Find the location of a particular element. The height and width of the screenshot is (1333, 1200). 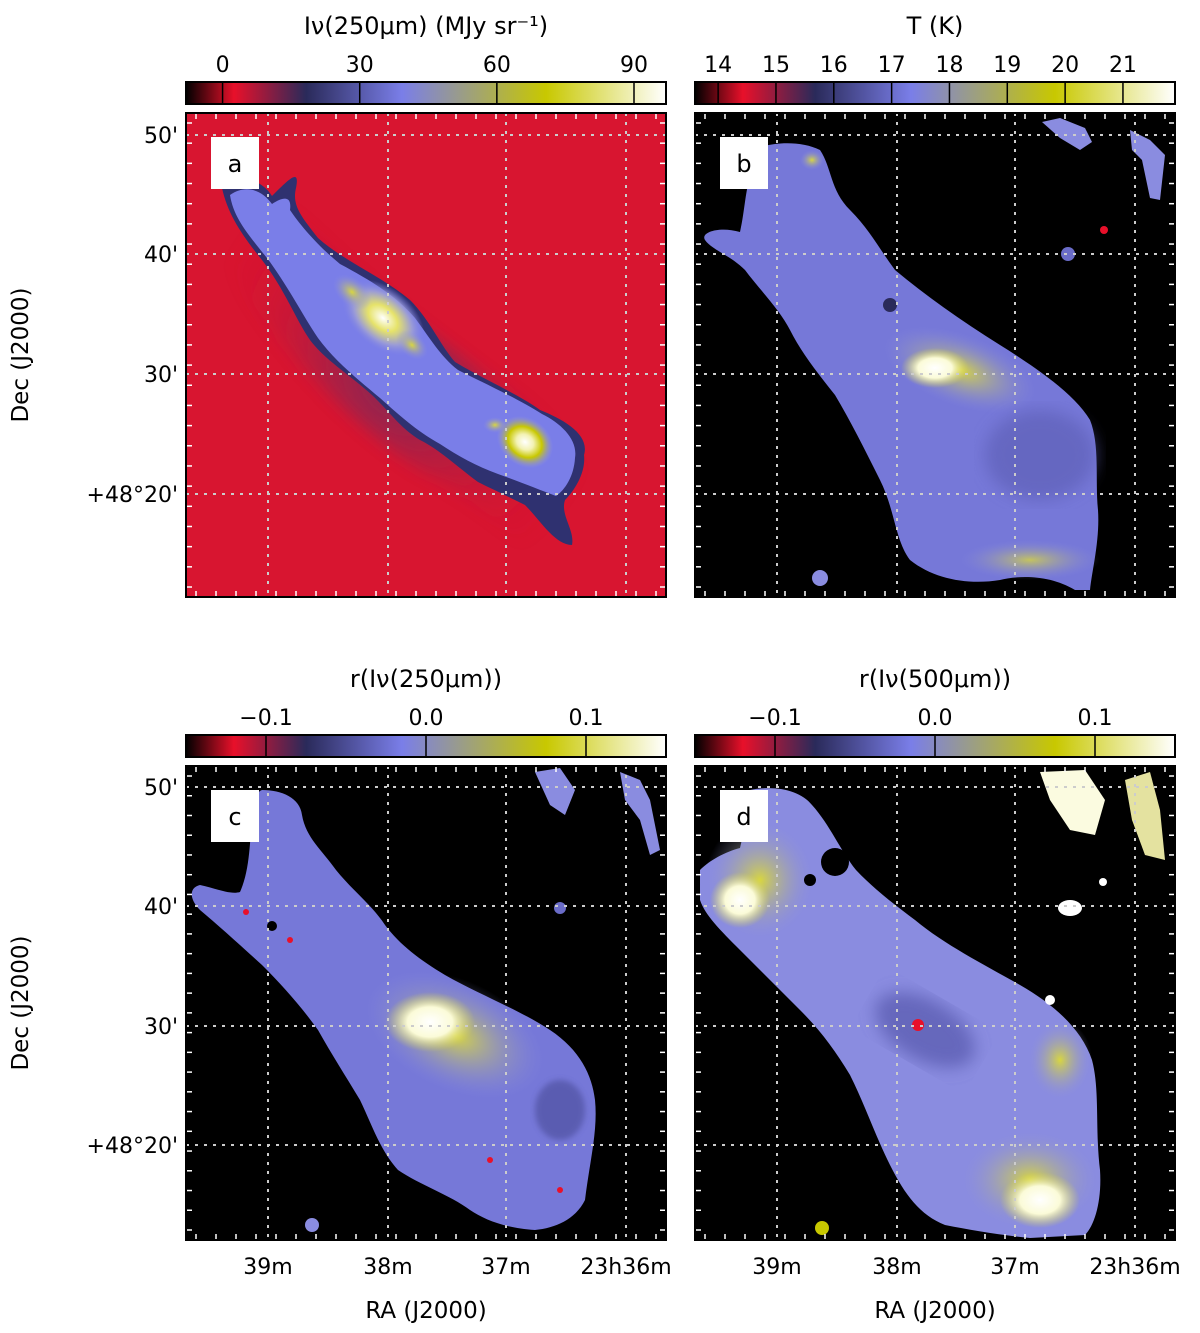

xtick-label-d: 38m is located at coordinates (896, 1267).